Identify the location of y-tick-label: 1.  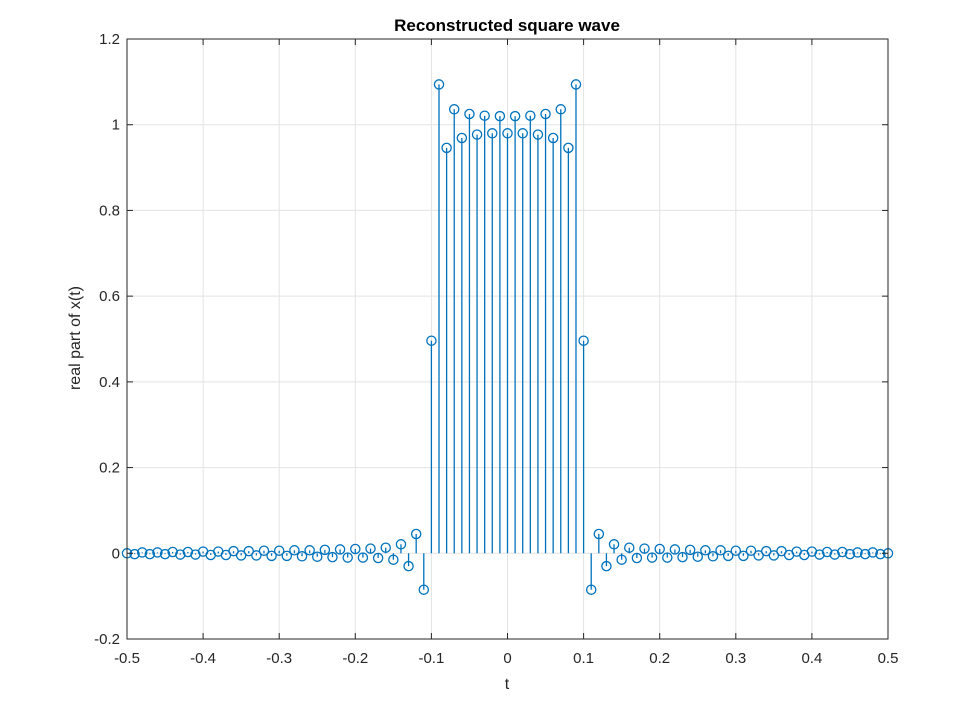
(116, 125).